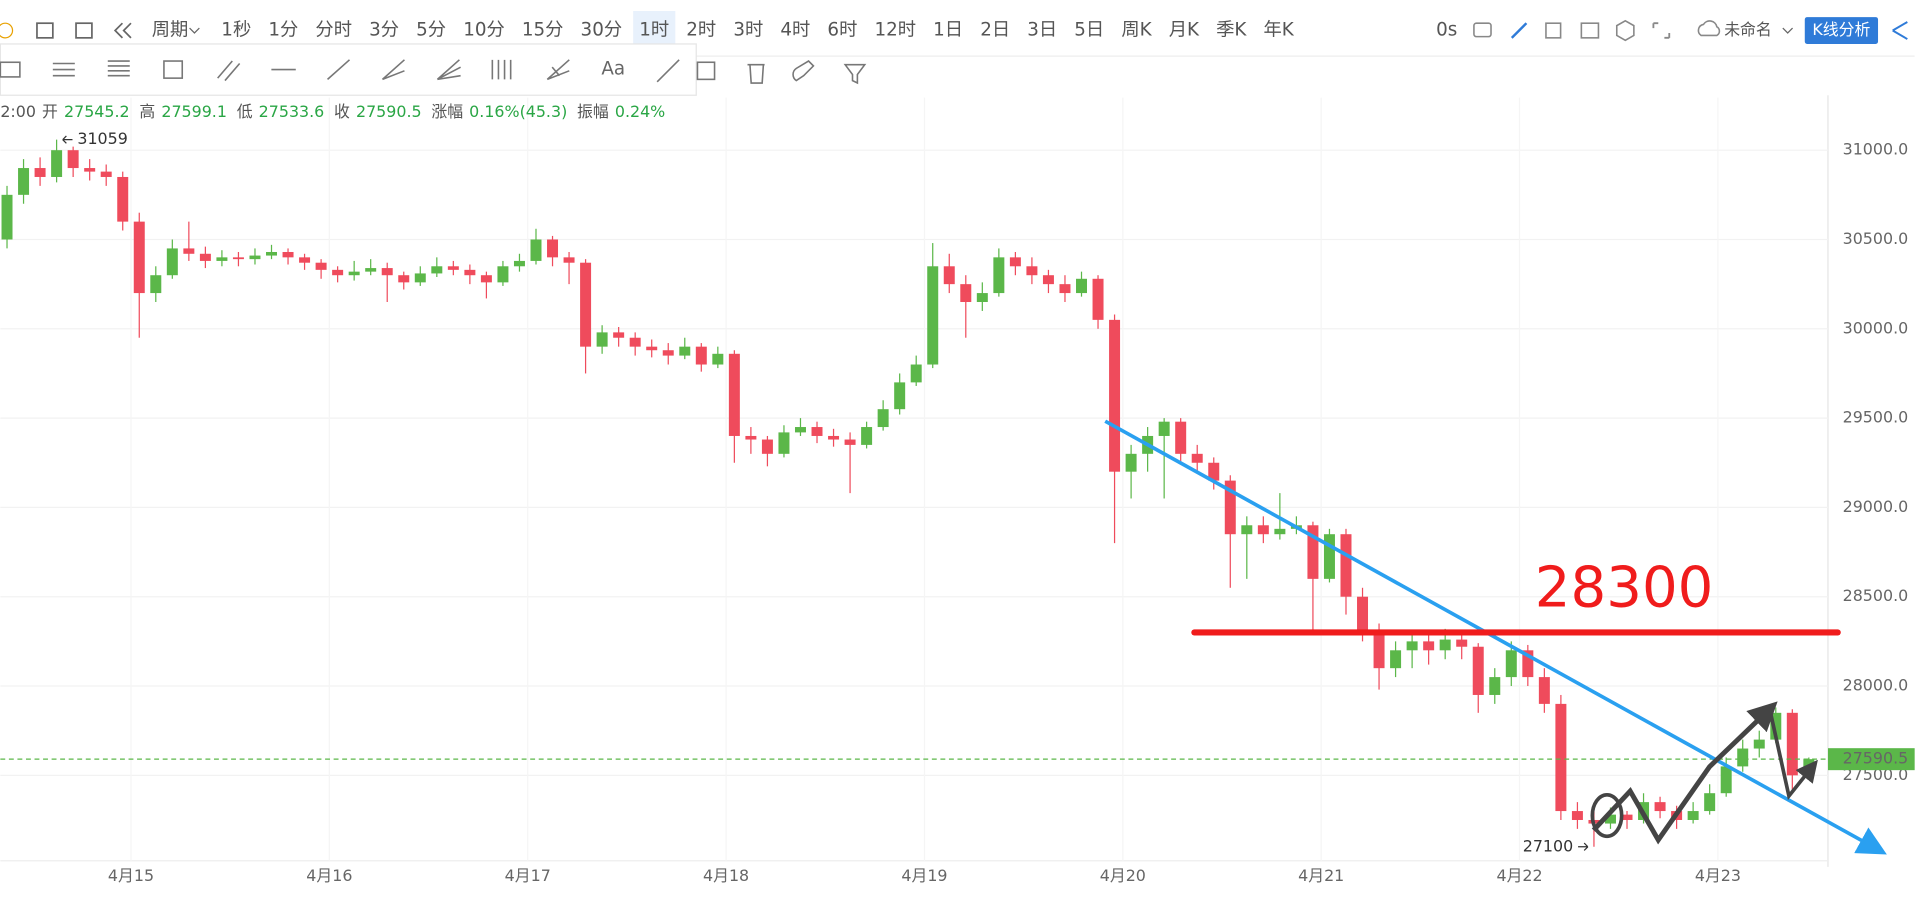 The height and width of the screenshot is (901, 1915). I want to click on cycle-tool, so click(501, 69).